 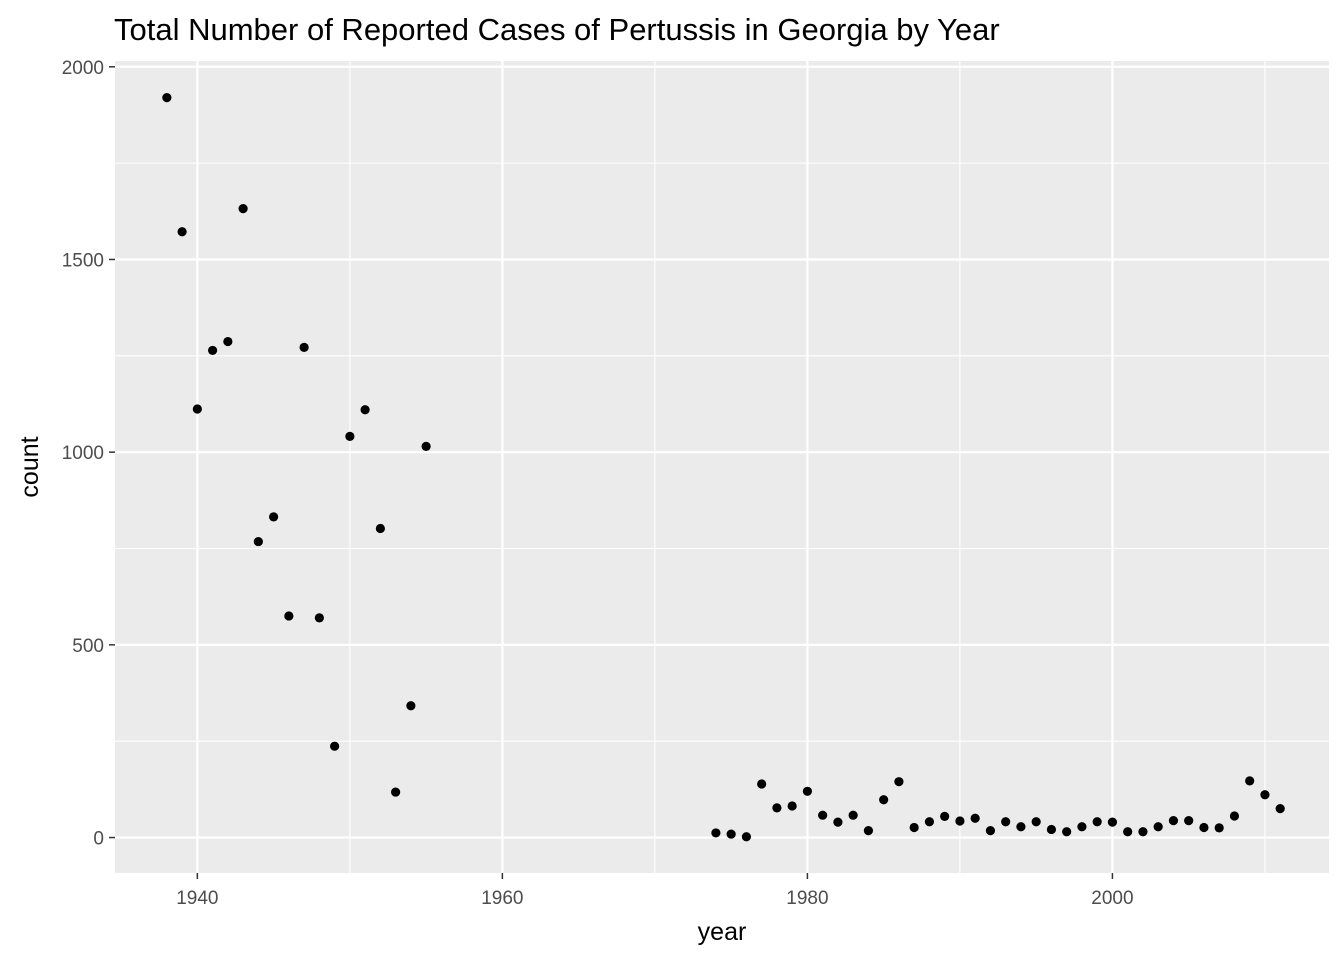 What do you see at coordinates (83, 260) in the screenshot?
I see `y-tick-label: 1500` at bounding box center [83, 260].